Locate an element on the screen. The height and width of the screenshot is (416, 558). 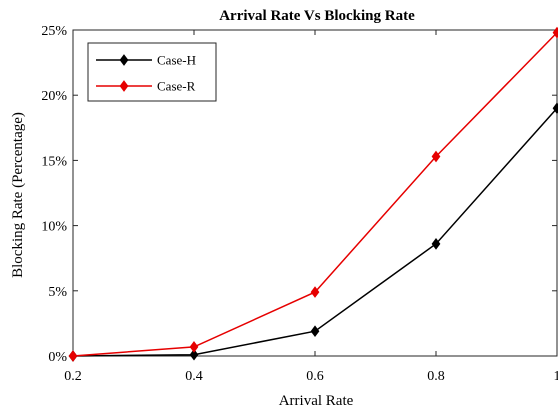
x-tick-label: 0.2 is located at coordinates (73, 376).